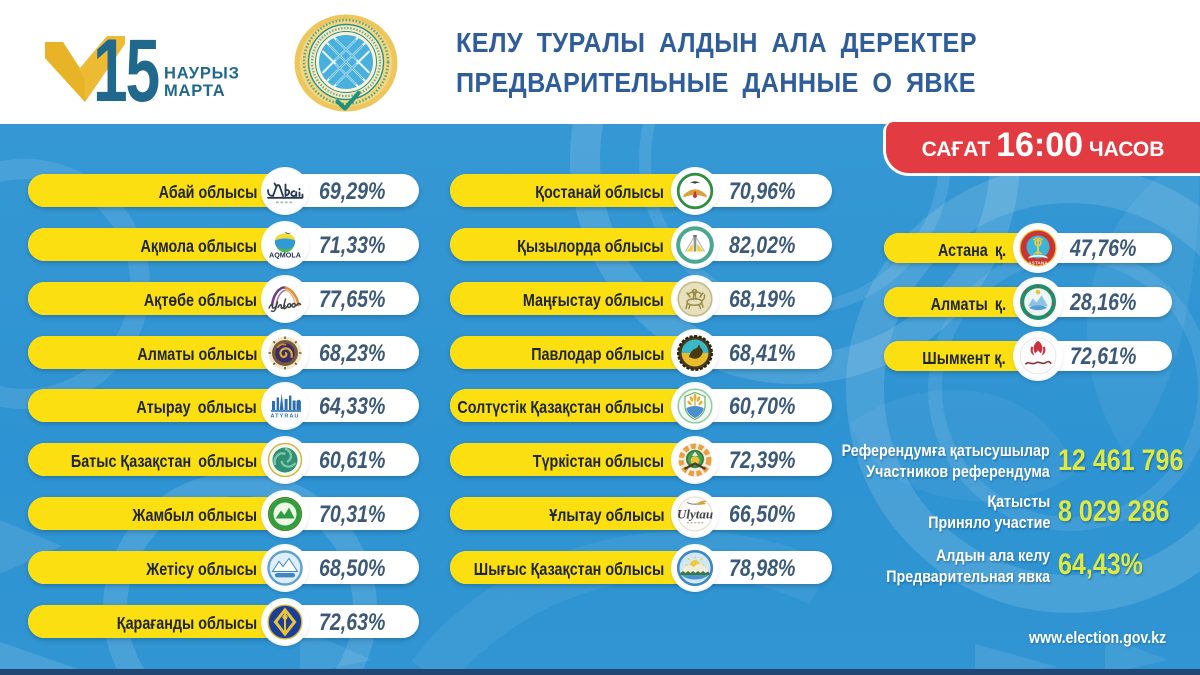  Describe the element at coordinates (695, 513) in the screenshot. I see `svg-text: Ulytau` at that location.